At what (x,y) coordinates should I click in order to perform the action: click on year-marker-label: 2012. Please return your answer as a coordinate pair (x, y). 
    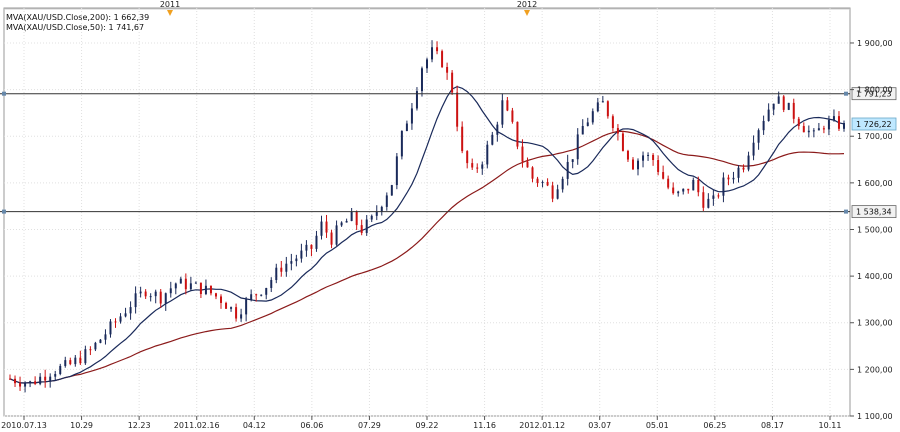
    Looking at the image, I should click on (527, 4).